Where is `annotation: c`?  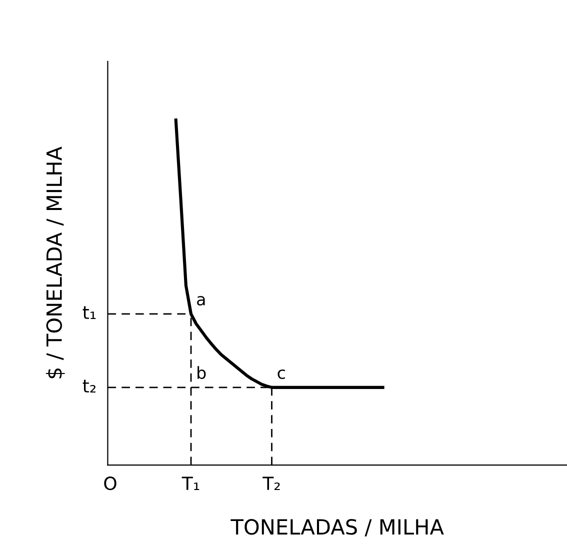
annotation: c is located at coordinates (281, 374).